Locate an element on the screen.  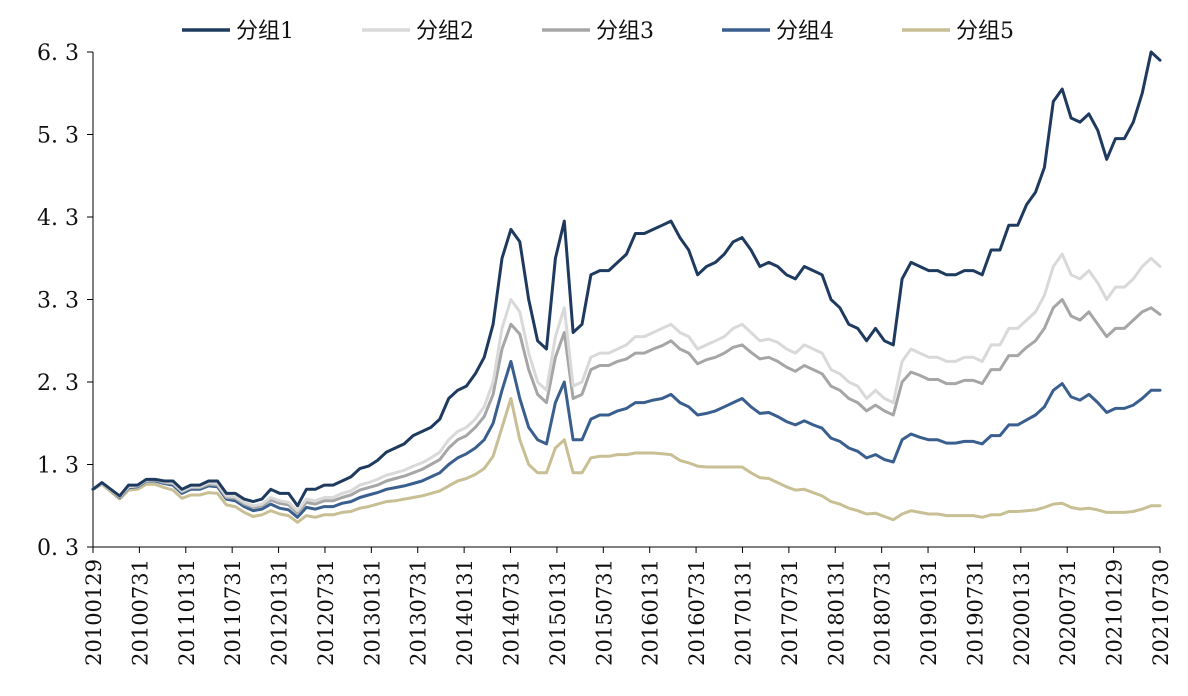
x-tick-label: 20120131 is located at coordinates (280, 612).